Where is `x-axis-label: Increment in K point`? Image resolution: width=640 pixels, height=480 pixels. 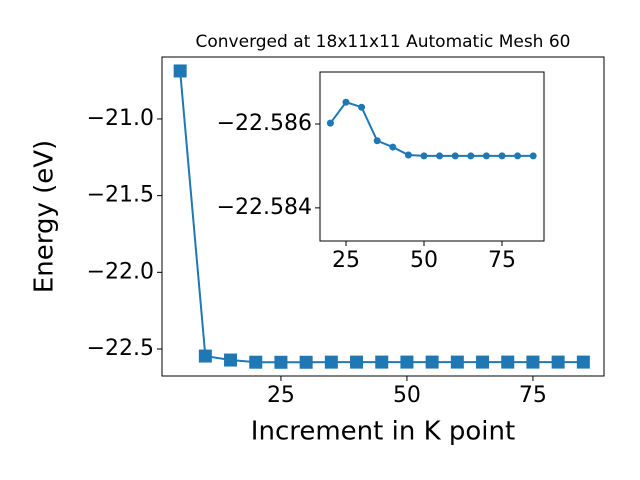
x-axis-label: Increment in K point is located at coordinates (383, 432).